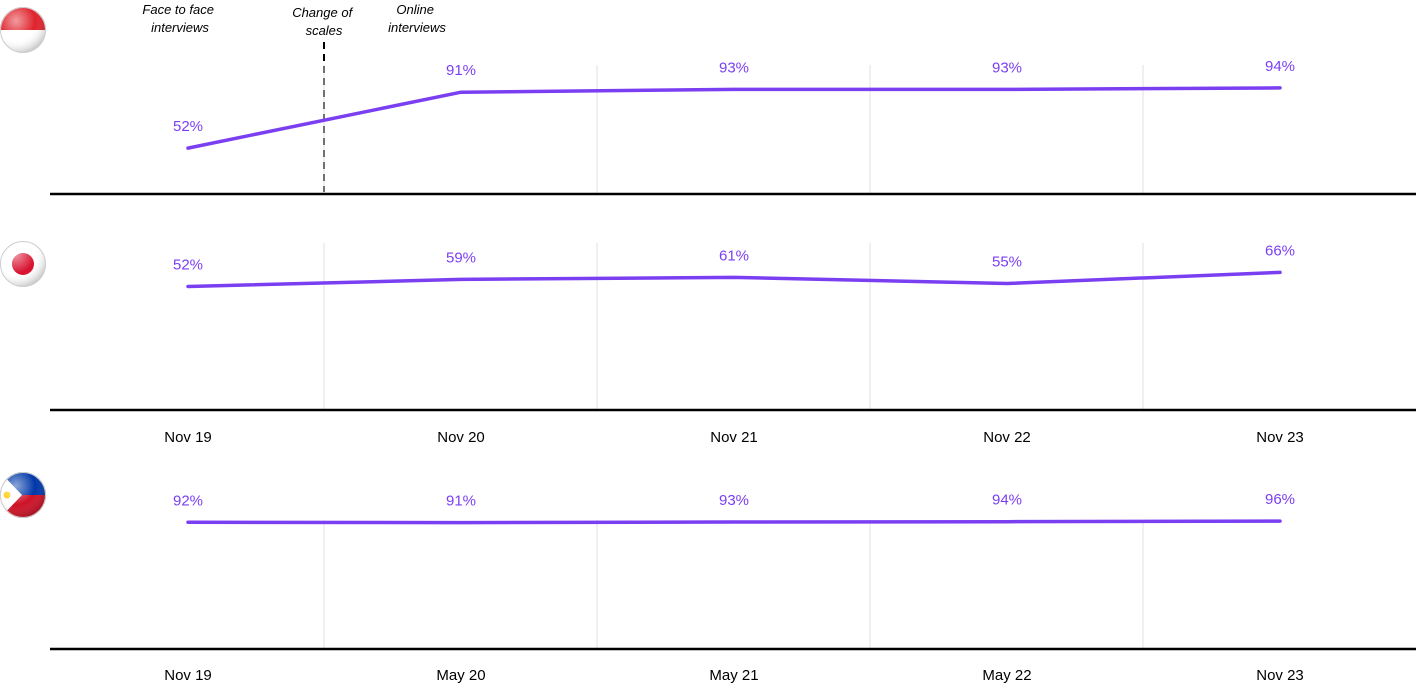  I want to click on chart3-data-label-3: 93%, so click(734, 500).